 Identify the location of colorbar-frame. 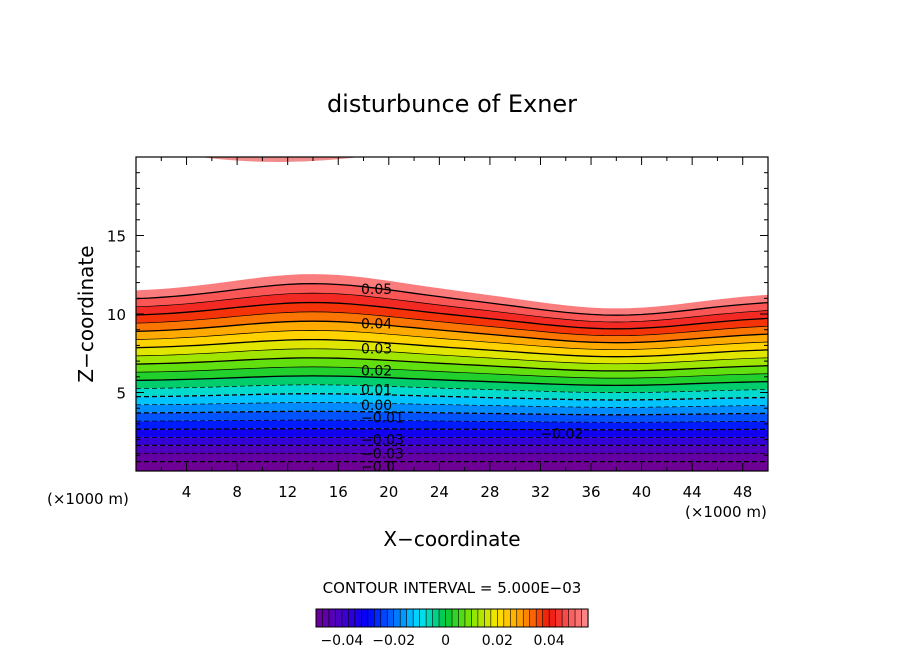
(452, 618).